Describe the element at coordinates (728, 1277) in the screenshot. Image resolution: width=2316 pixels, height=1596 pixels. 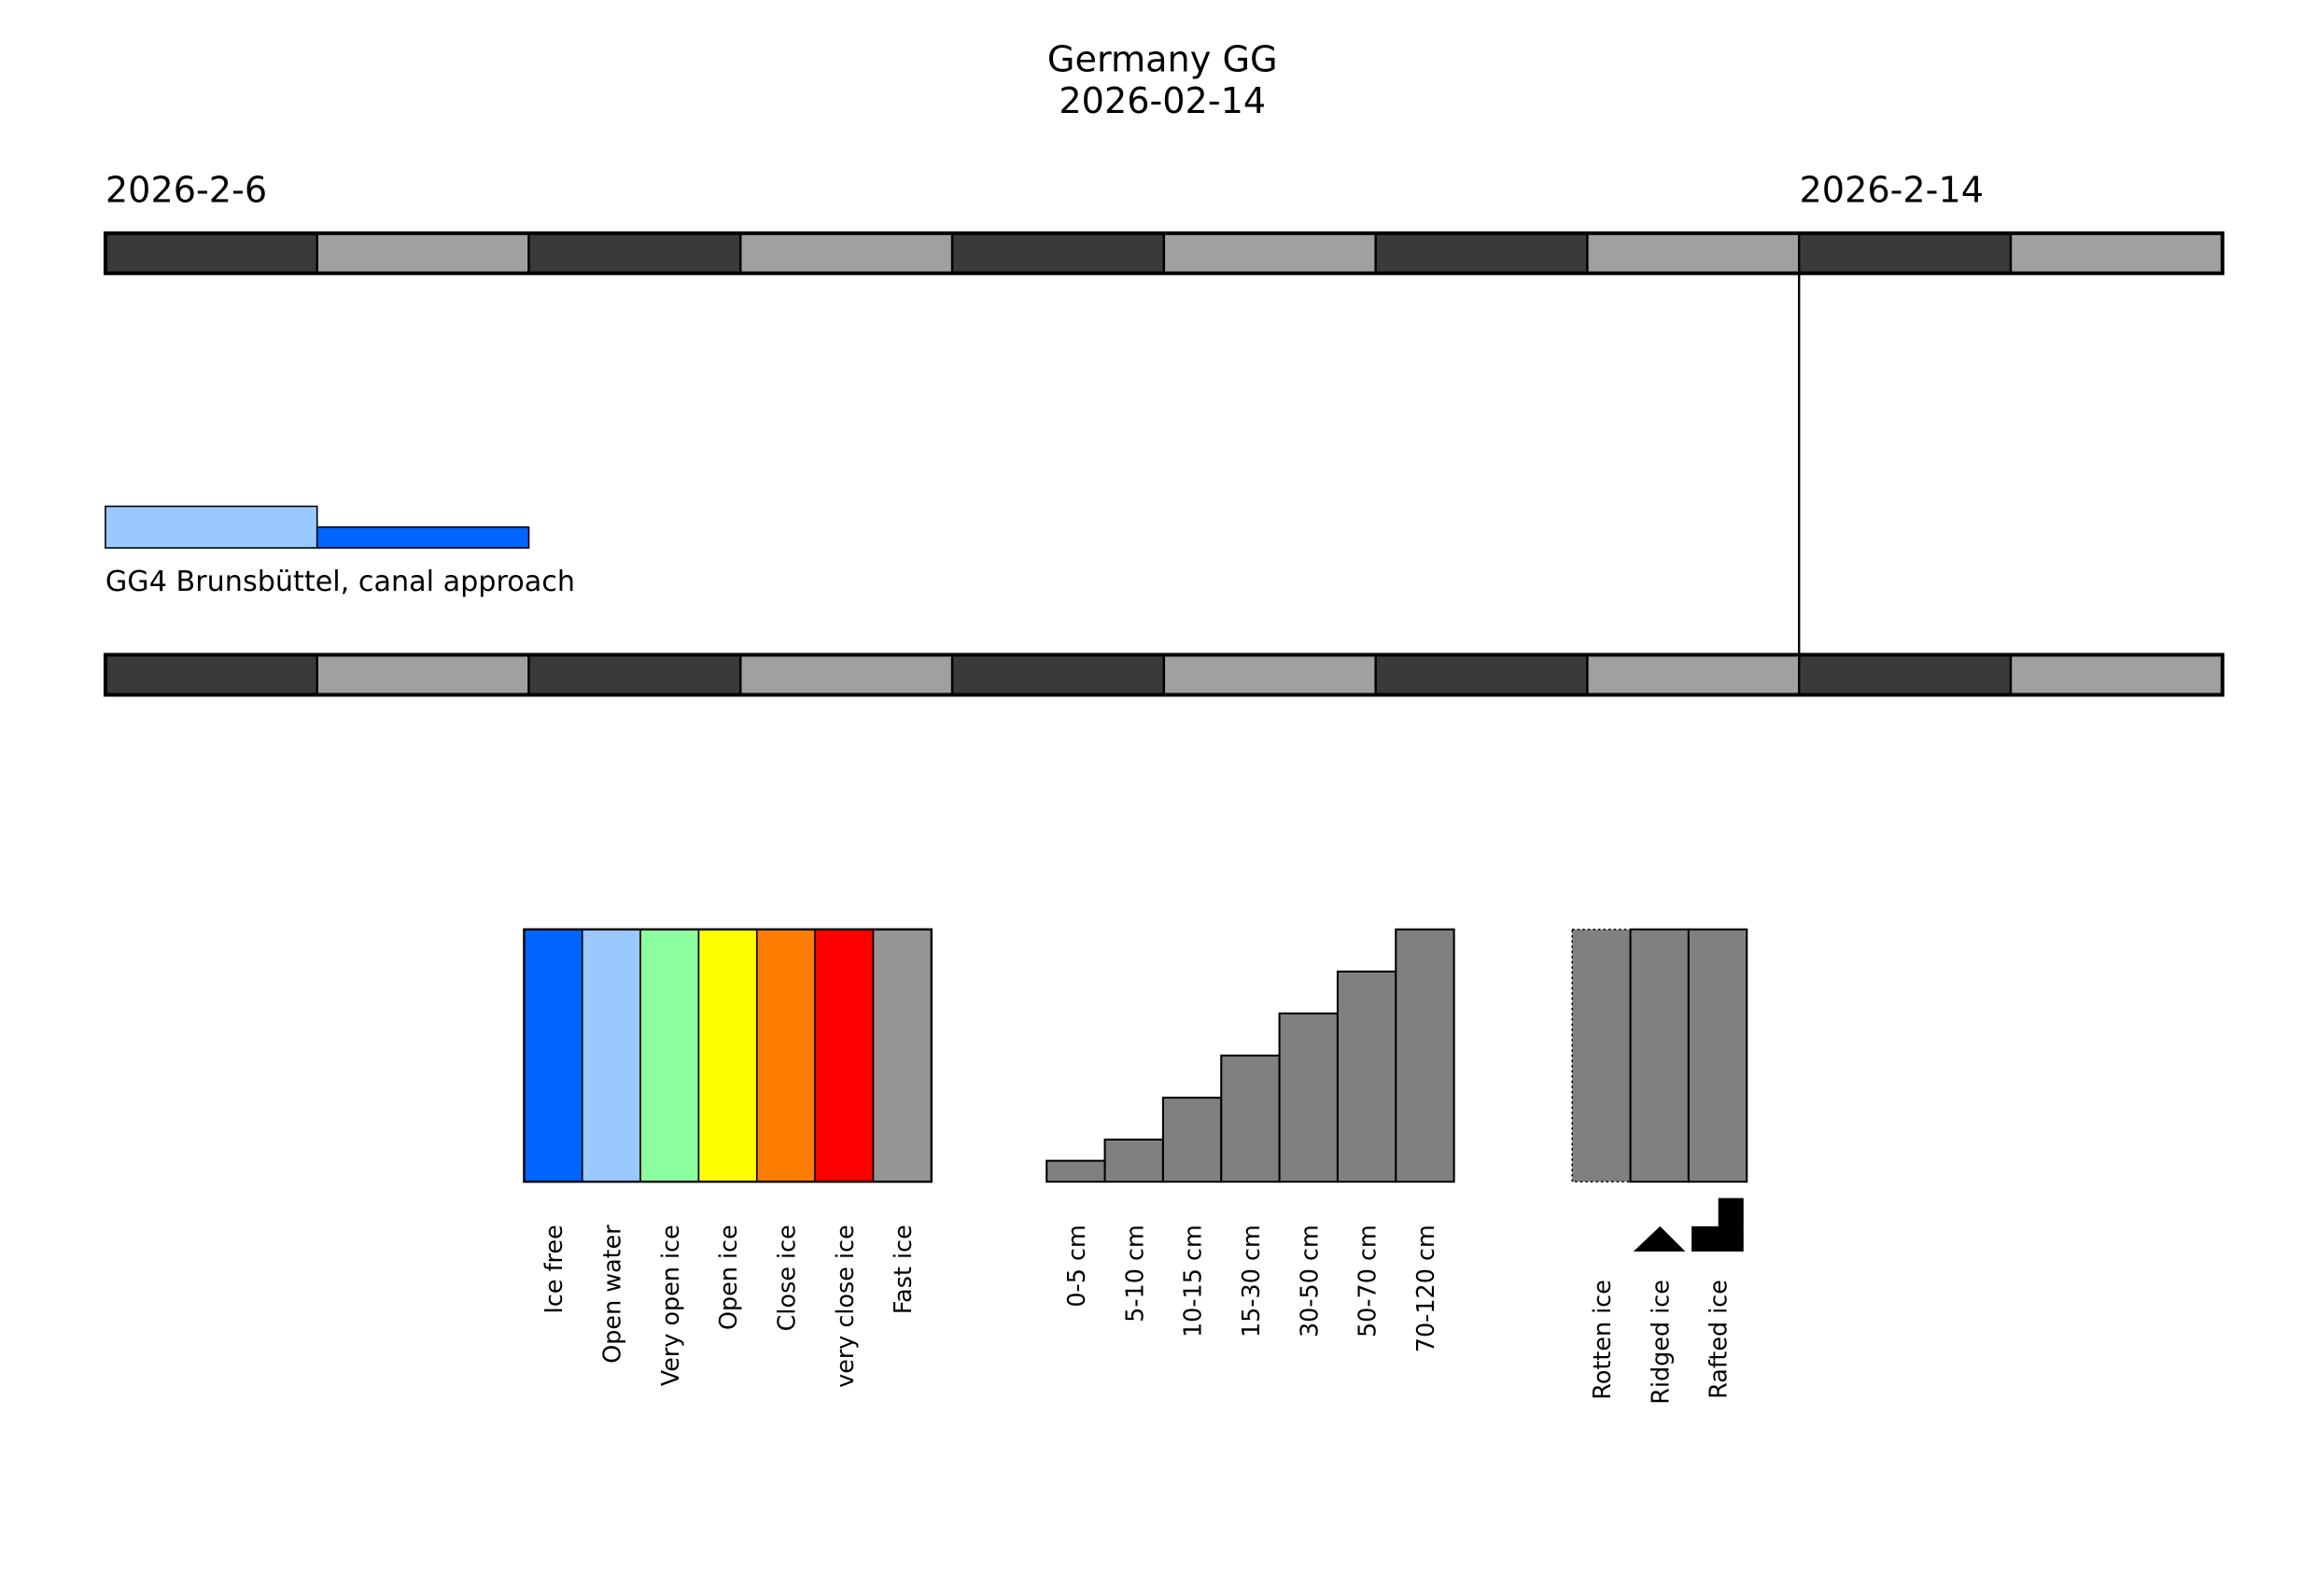
I see `concentration-legend-label: Open ice` at that location.